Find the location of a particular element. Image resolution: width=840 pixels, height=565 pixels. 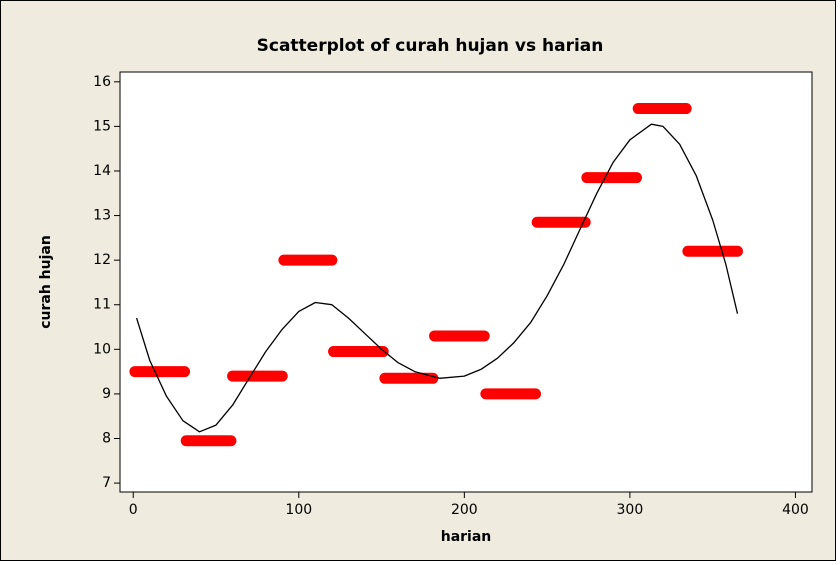

x-tick-label: 200 is located at coordinates (464, 510).